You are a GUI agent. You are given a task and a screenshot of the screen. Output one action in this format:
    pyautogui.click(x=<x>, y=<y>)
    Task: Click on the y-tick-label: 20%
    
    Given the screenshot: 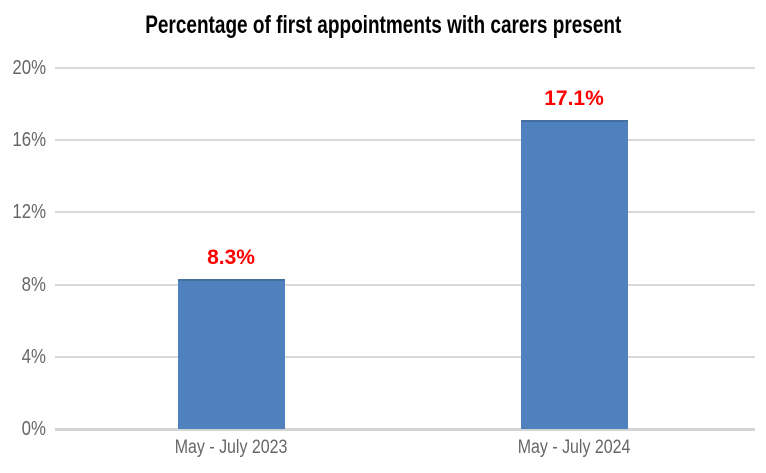 What is the action you would take?
    pyautogui.click(x=23, y=68)
    